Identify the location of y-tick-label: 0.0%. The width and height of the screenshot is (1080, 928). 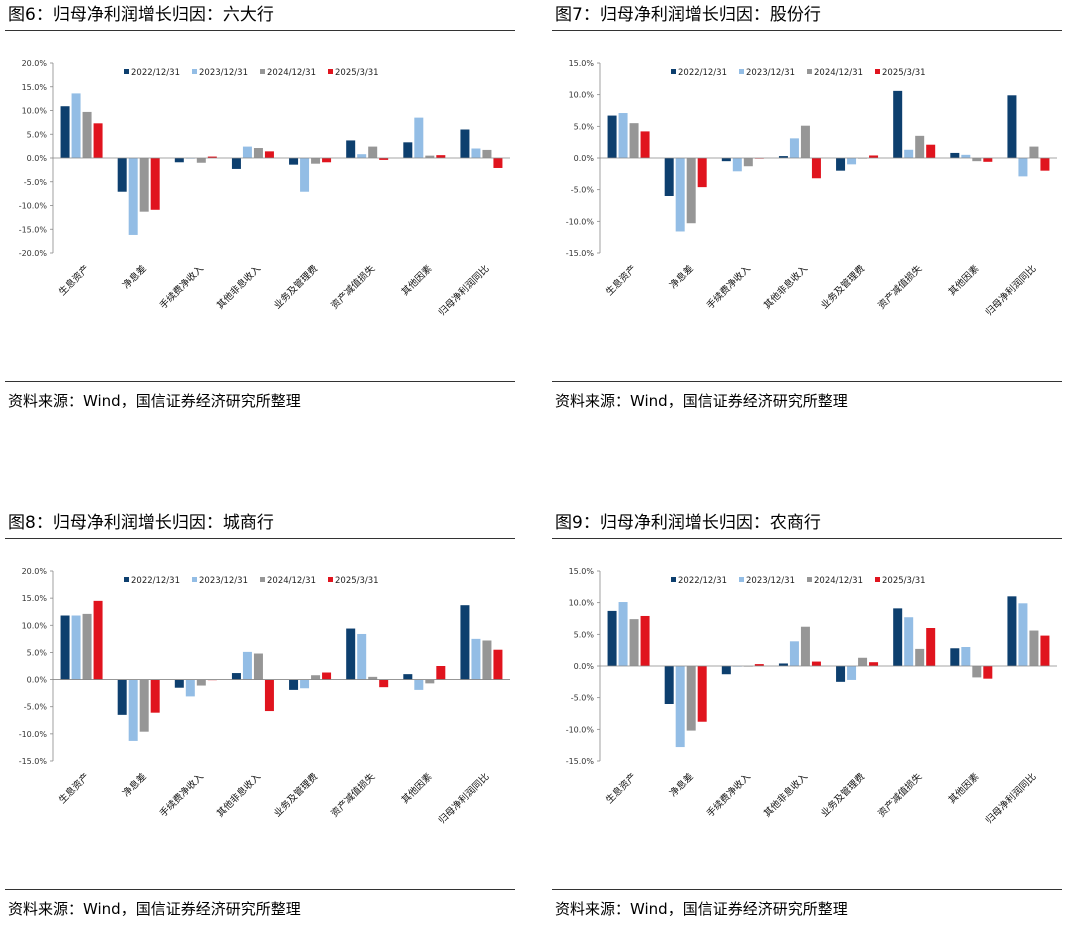
(584, 158).